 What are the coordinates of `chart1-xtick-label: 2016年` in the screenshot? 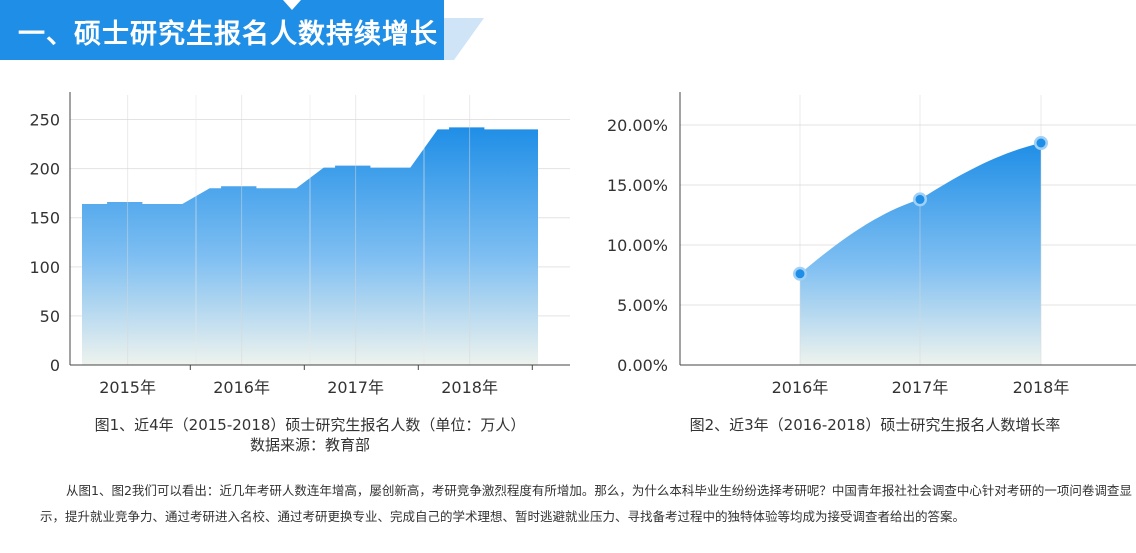 It's located at (241, 387).